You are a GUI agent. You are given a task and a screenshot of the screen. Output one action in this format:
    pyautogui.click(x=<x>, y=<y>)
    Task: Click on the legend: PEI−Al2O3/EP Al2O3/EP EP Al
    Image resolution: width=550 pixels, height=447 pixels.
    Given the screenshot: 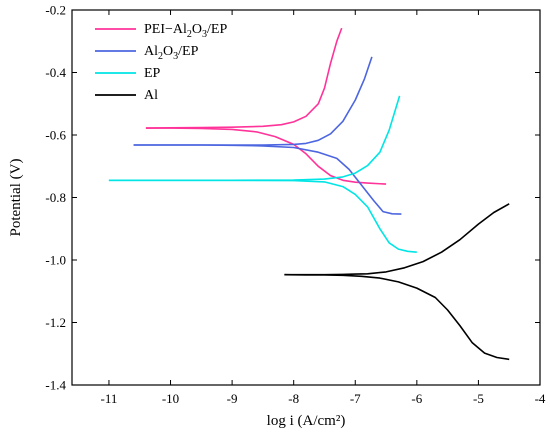 What is the action you would take?
    pyautogui.click(x=161, y=62)
    